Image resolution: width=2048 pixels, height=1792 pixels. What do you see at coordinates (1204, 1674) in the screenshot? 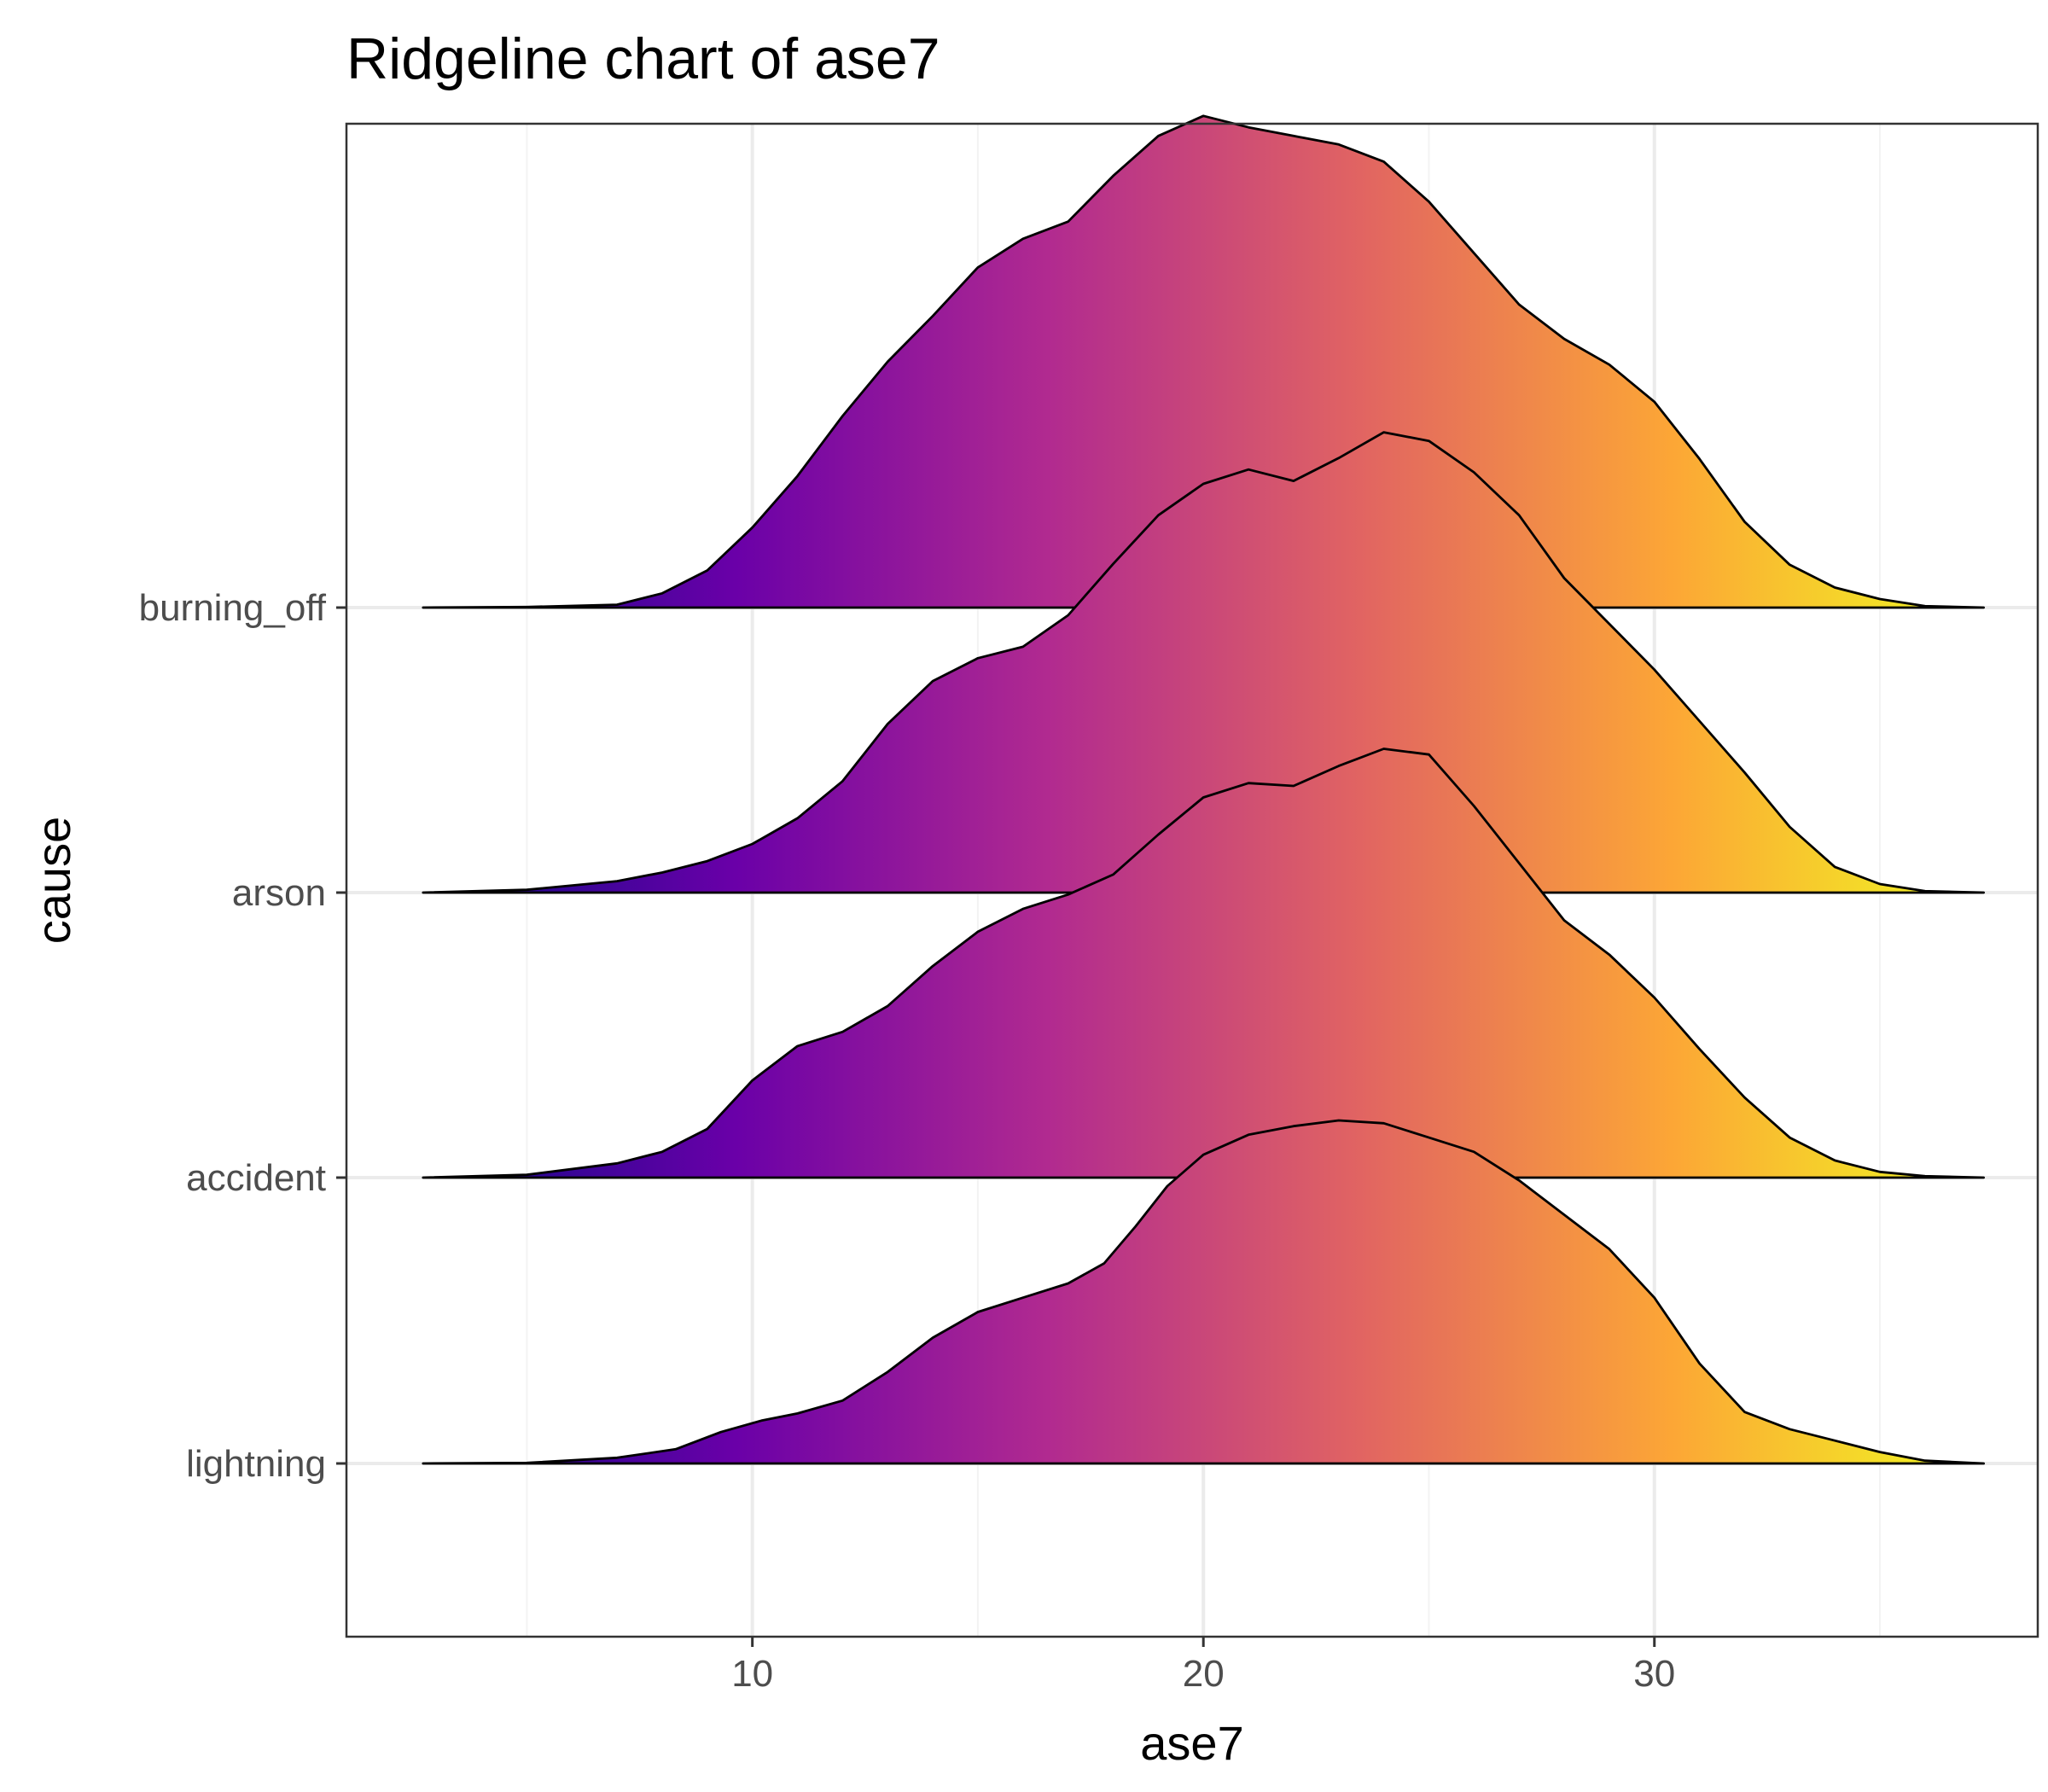
I see `x-tick-label-20: 20` at bounding box center [1204, 1674].